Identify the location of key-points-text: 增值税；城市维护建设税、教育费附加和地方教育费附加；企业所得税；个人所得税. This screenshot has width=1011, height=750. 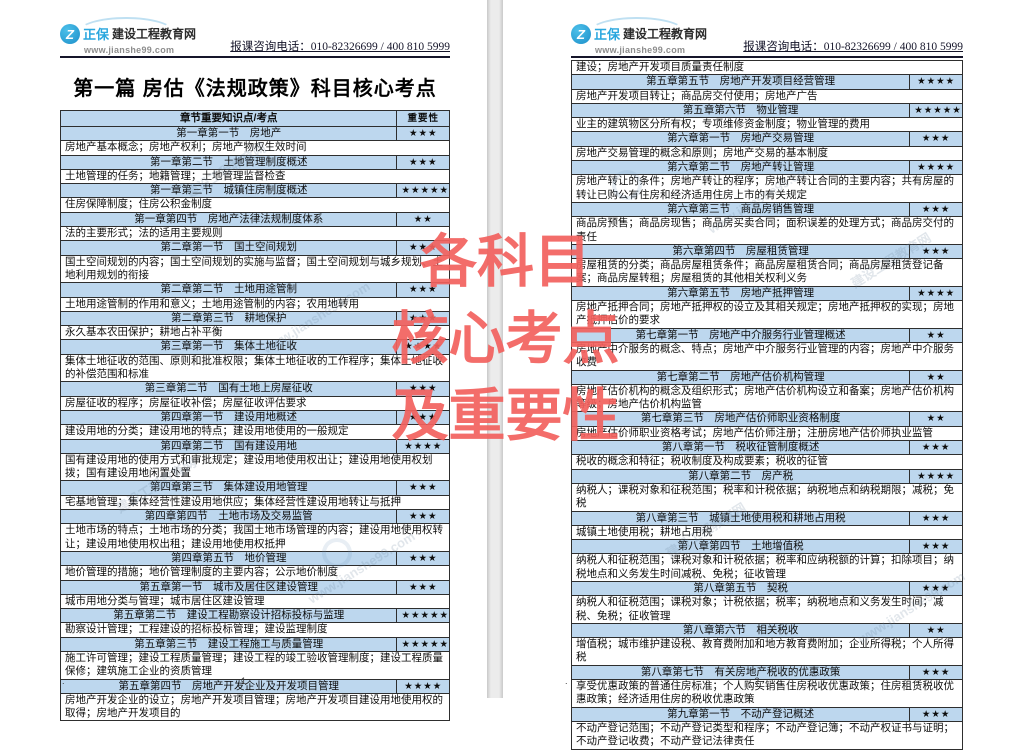
(767, 651).